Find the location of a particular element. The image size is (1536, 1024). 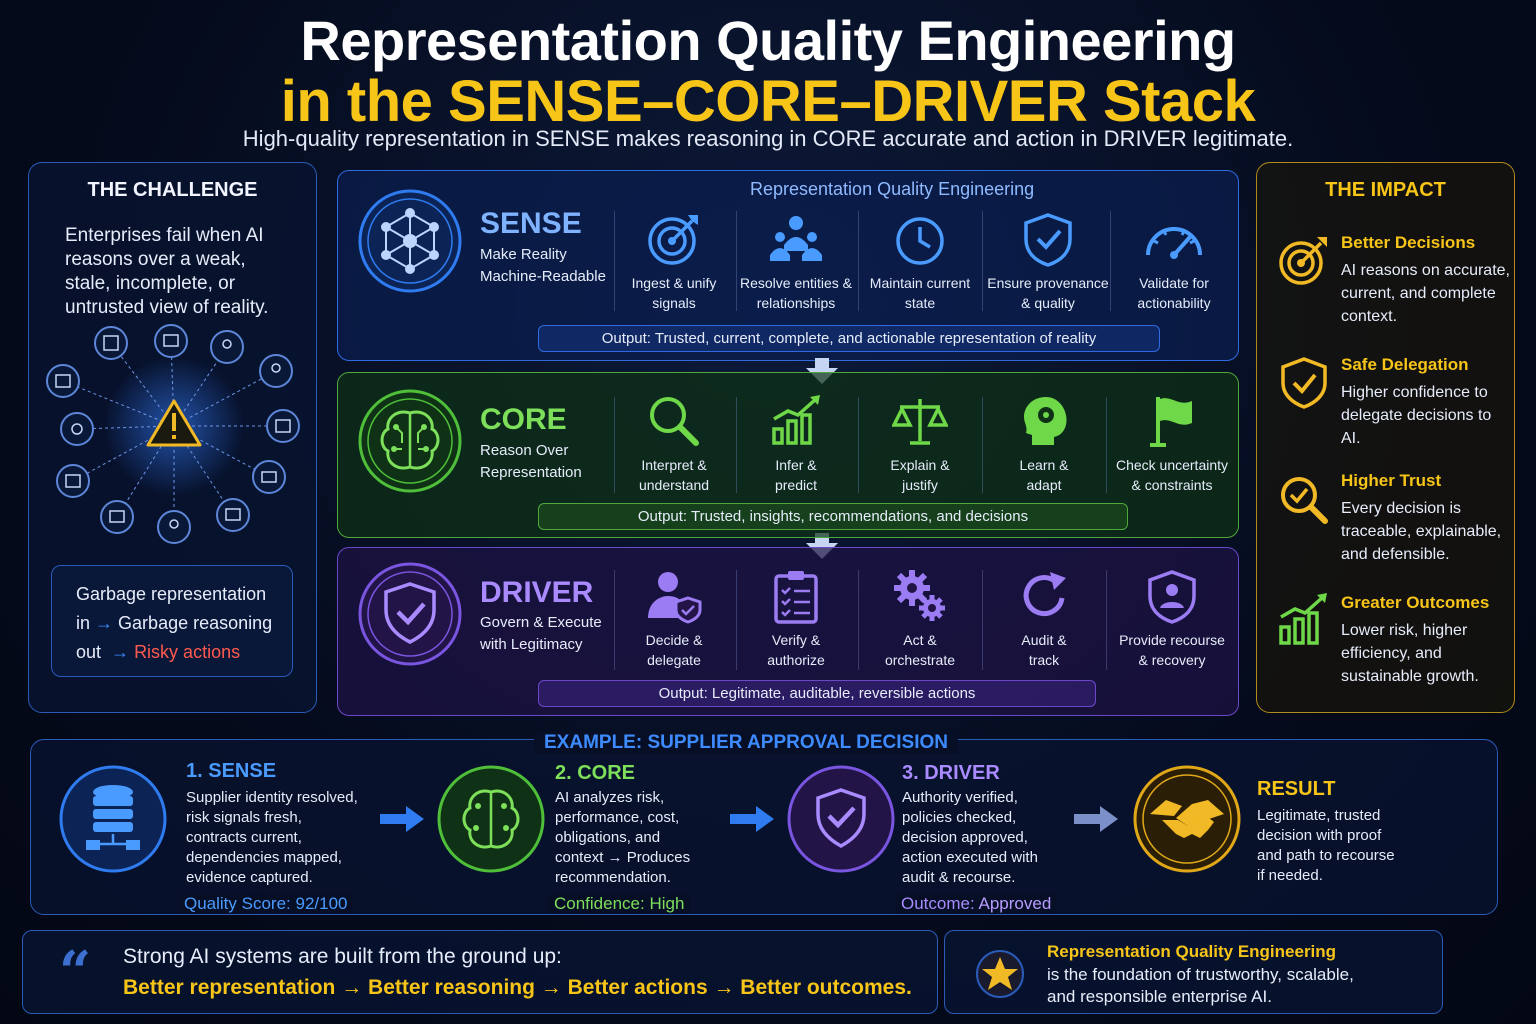

scales-icon is located at coordinates (920, 422).